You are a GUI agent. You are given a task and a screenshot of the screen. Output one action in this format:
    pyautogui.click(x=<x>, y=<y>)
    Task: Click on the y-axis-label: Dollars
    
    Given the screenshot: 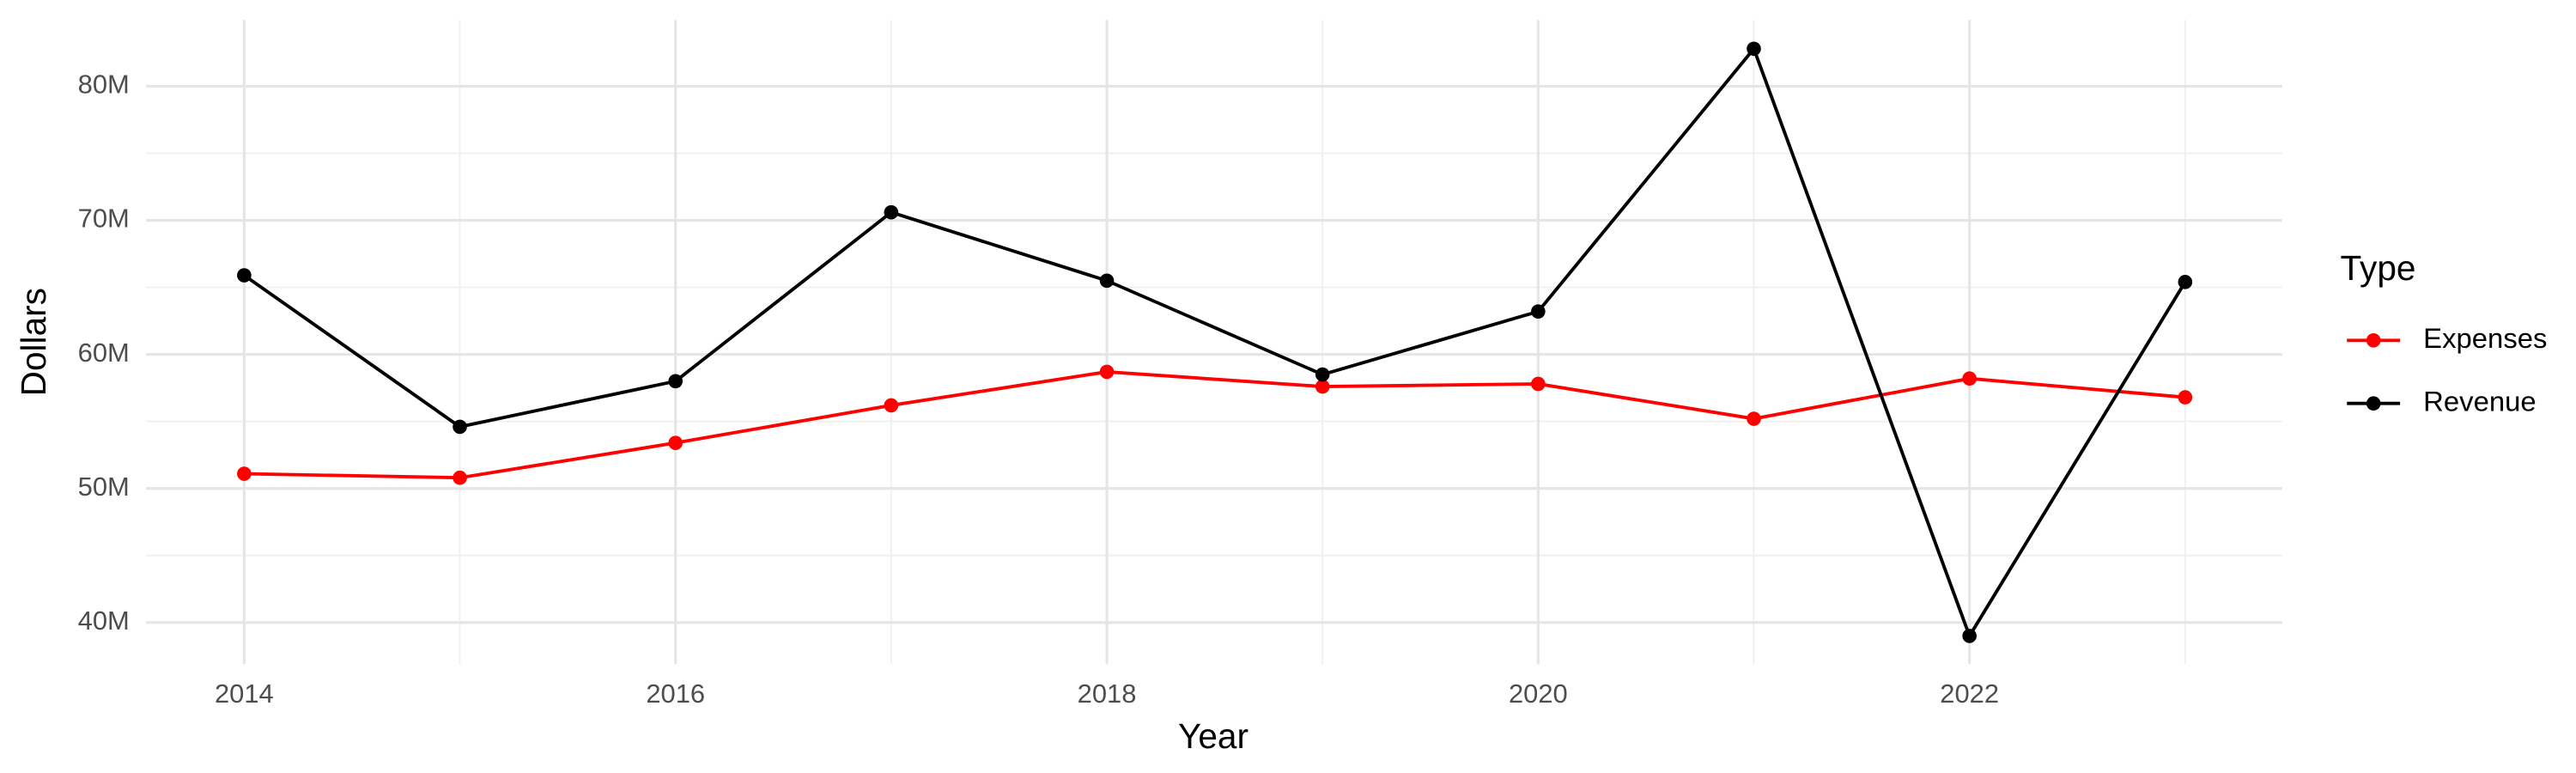 What is the action you would take?
    pyautogui.click(x=33, y=342)
    